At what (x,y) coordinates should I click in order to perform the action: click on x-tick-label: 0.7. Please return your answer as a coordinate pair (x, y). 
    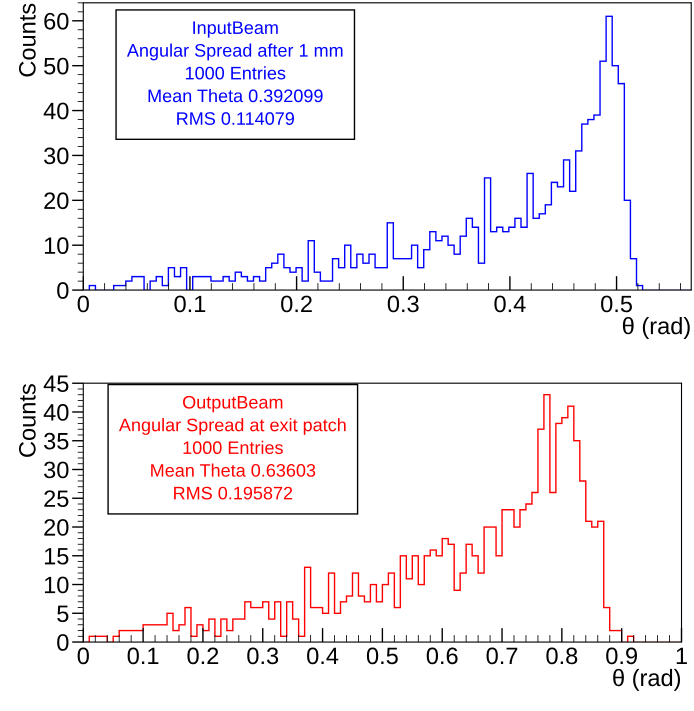
    Looking at the image, I should click on (502, 656).